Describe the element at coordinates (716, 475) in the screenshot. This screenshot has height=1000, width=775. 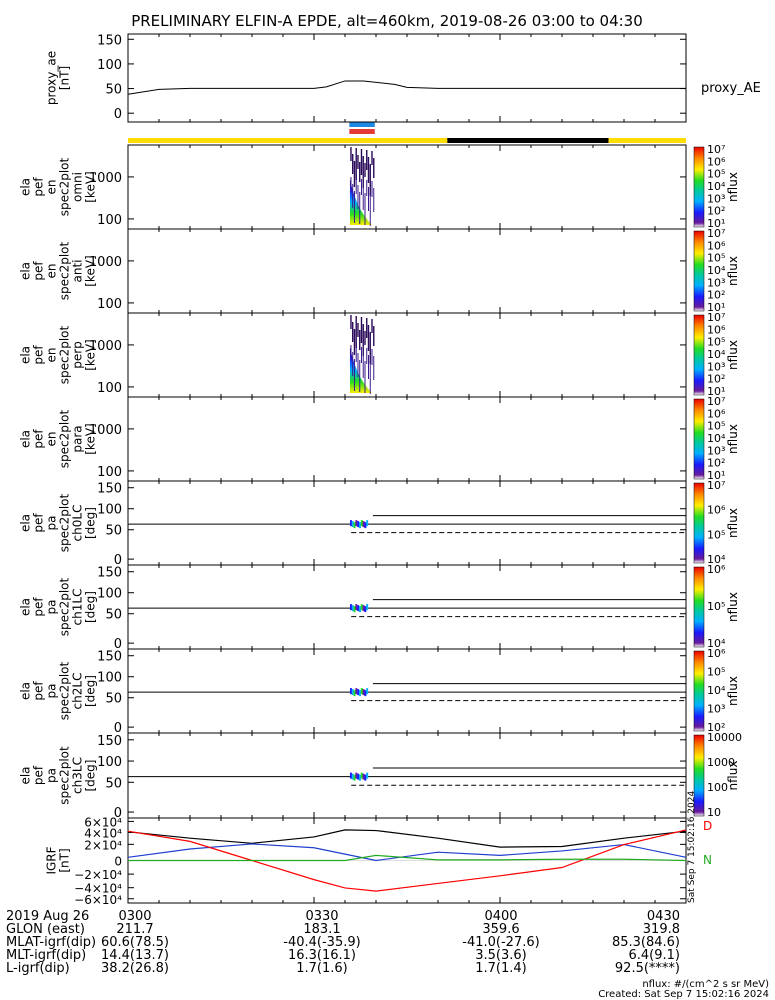
I see `colorbar-tick-label: 10¹` at that location.